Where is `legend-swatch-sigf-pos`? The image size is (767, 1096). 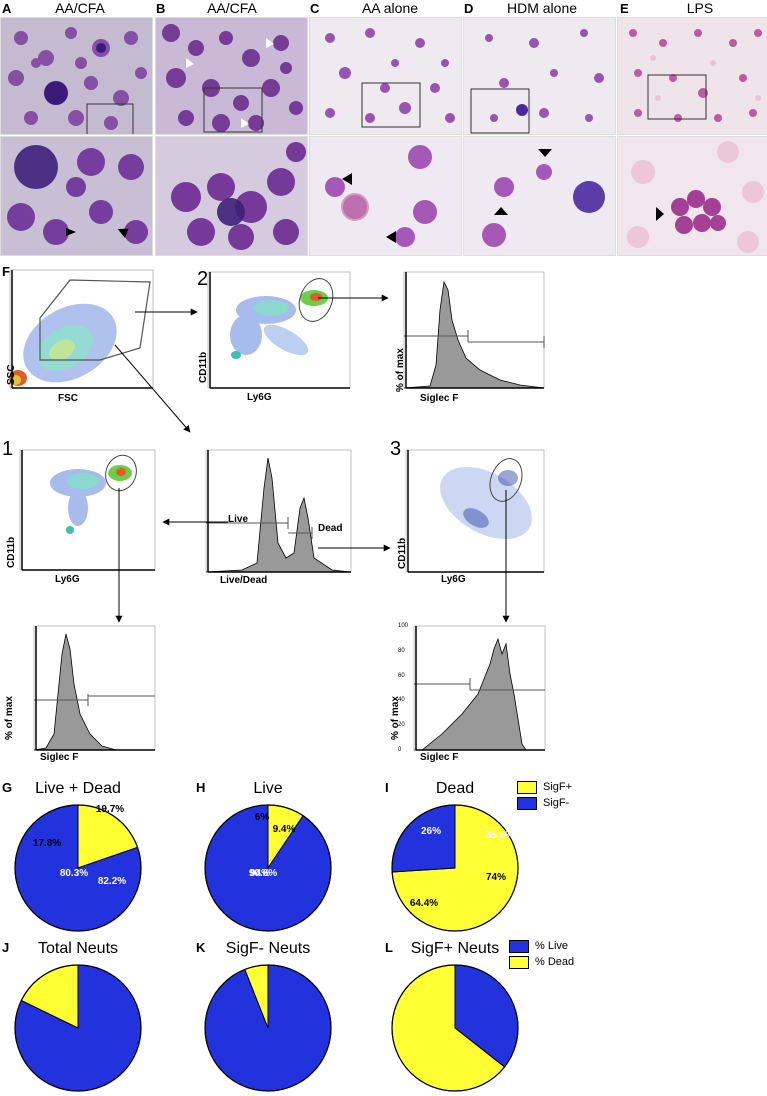 legend-swatch-sigf-pos is located at coordinates (527, 787).